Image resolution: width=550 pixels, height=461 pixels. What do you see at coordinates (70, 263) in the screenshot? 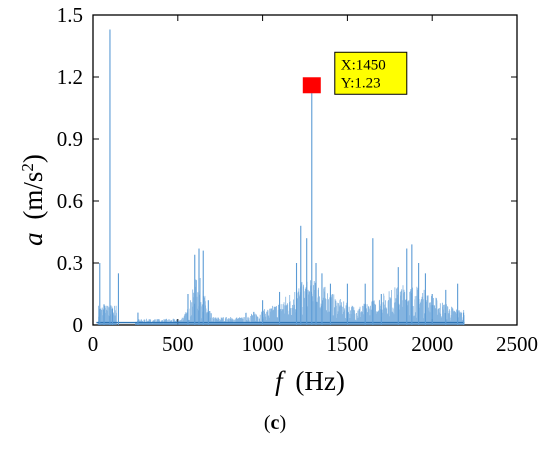
I see `y-tick-label: 0.3` at bounding box center [70, 263].